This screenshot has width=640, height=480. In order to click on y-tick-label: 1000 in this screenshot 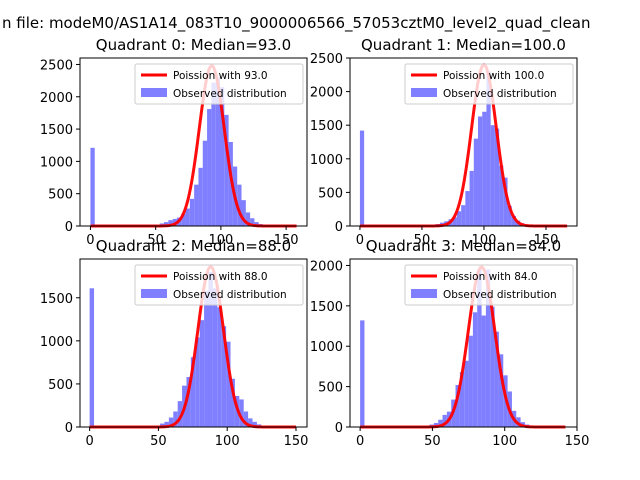, I will do `click(56, 162)`.